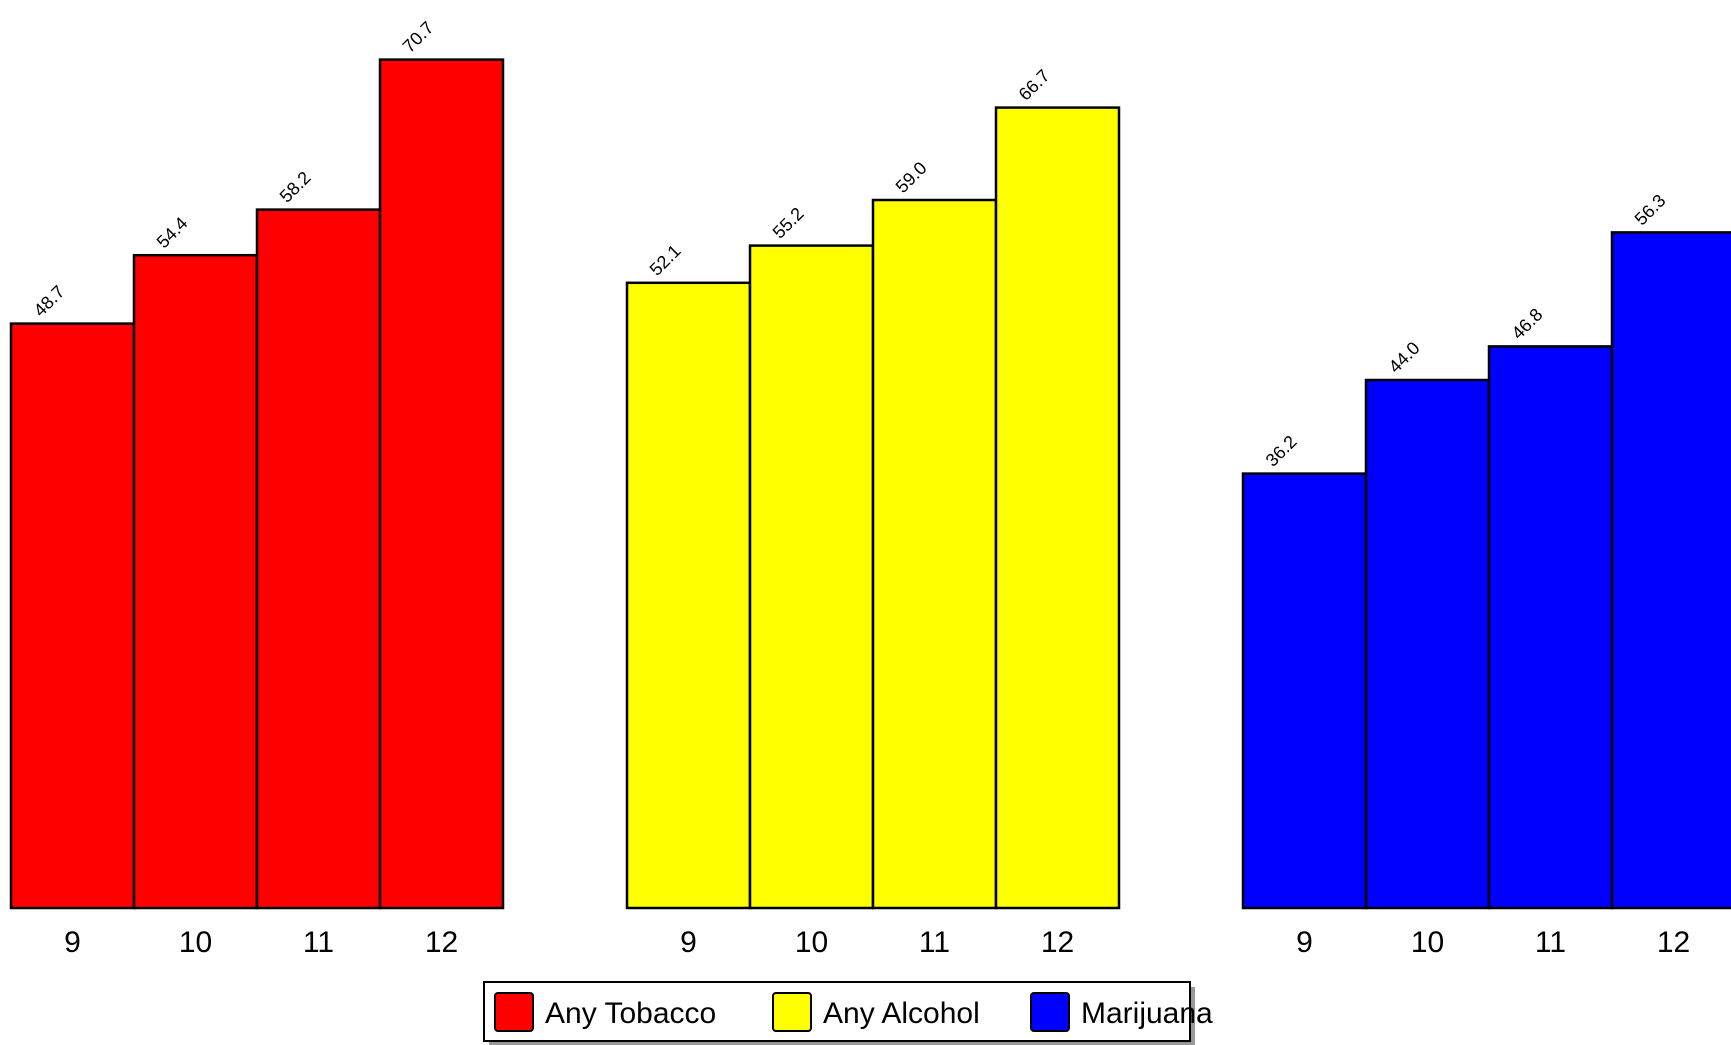 Image resolution: width=1731 pixels, height=1045 pixels. What do you see at coordinates (665, 260) in the screenshot?
I see `data-label-any-alcohol-grade-9: 52.1` at bounding box center [665, 260].